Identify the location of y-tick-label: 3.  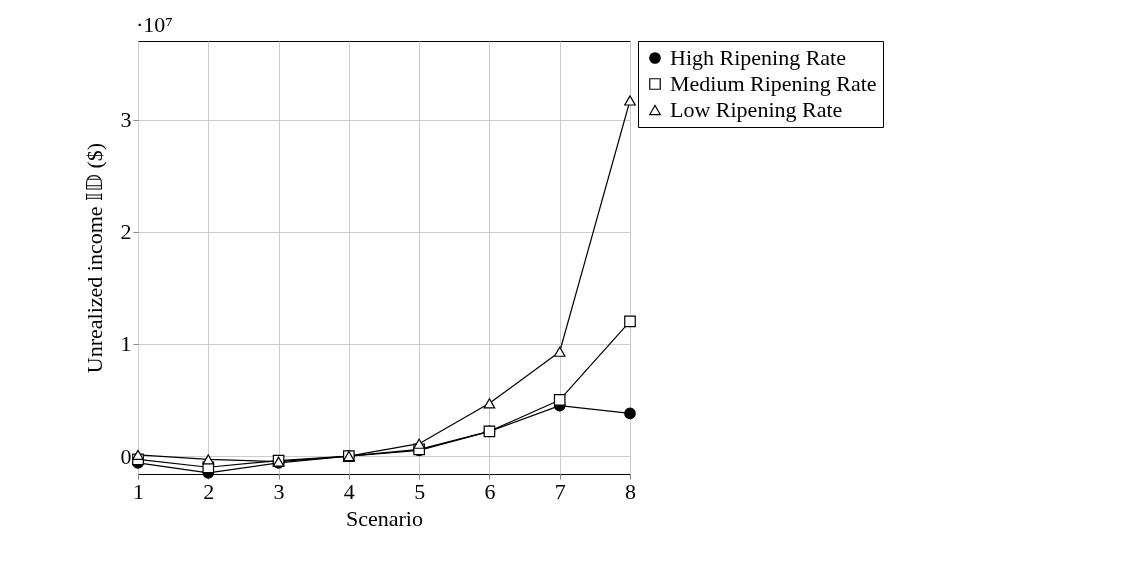
(126, 120).